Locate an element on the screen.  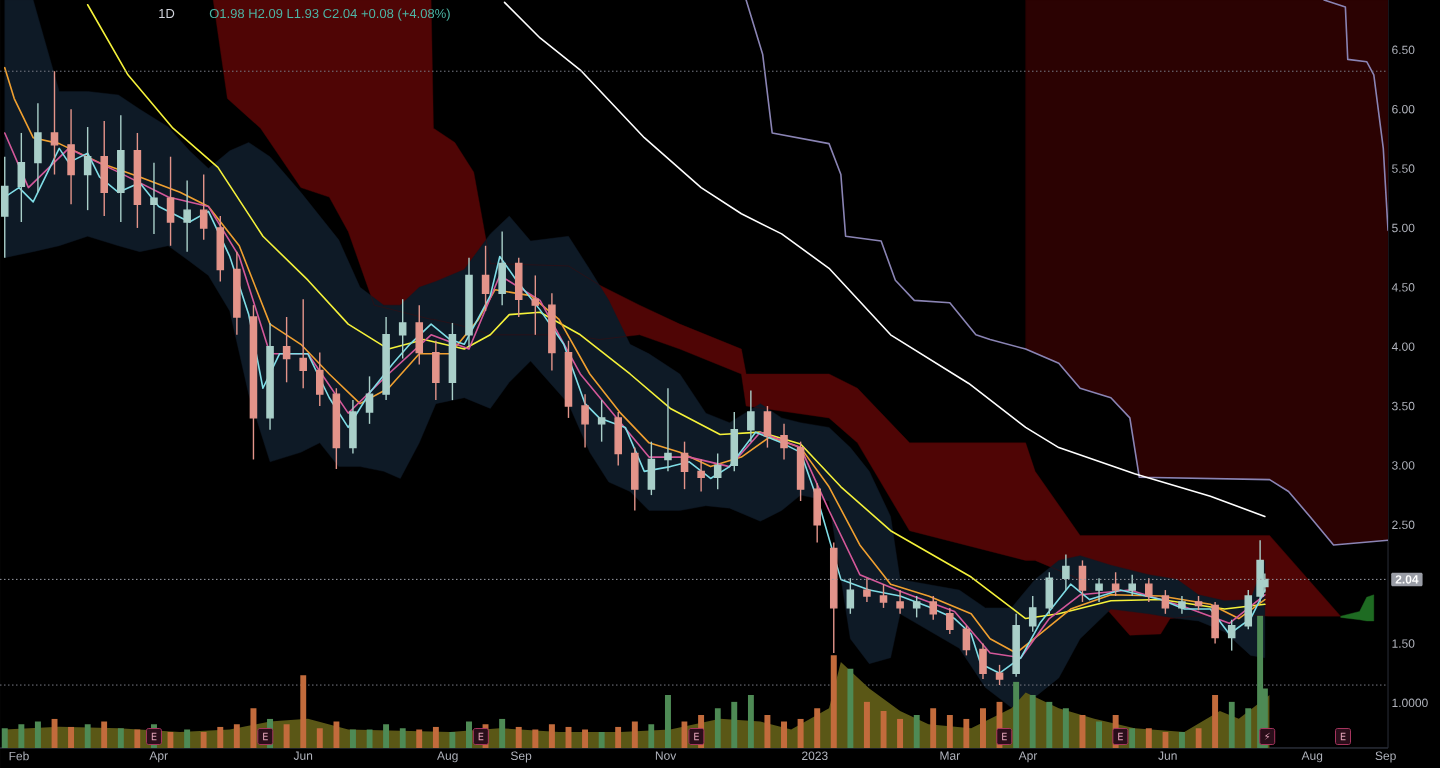
y-tick-label: 6.00 is located at coordinates (1403, 109).